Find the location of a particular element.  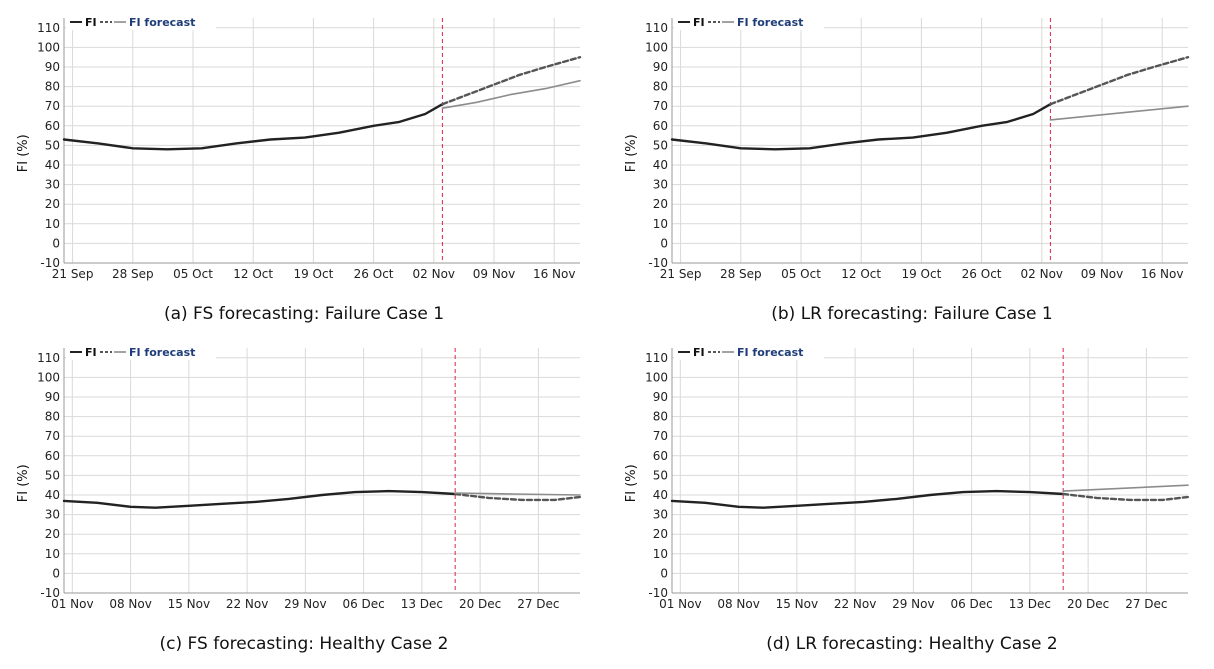

caption-b: (b) LR forecasting: Failure Case 1 is located at coordinates (912, 314).